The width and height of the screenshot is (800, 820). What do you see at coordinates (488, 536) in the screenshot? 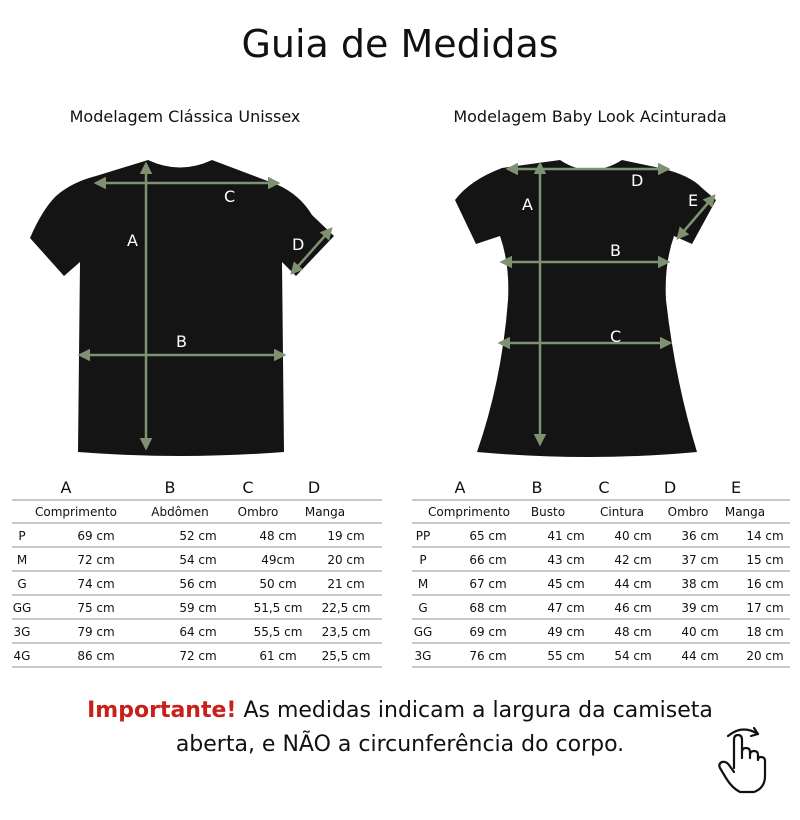
I see `measurement-cell: 65 cm` at bounding box center [488, 536].